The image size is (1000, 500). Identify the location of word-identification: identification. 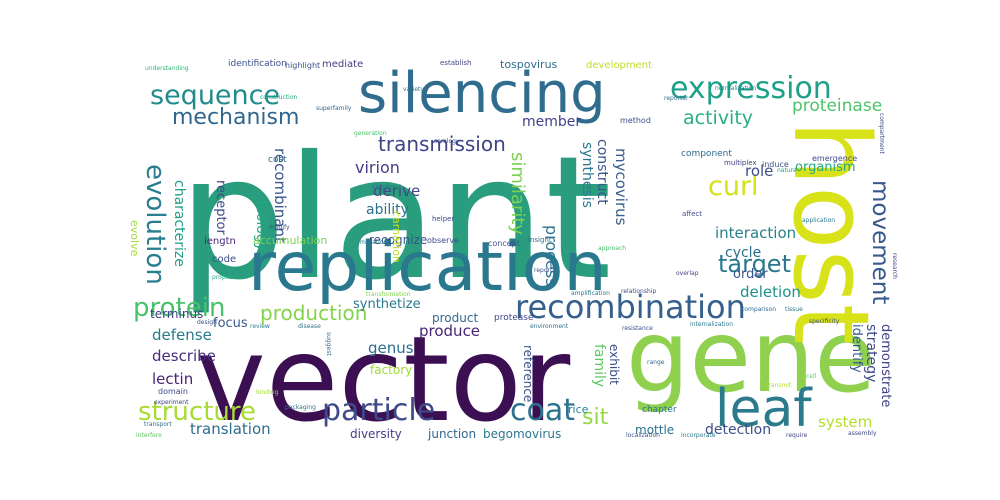
(257, 64).